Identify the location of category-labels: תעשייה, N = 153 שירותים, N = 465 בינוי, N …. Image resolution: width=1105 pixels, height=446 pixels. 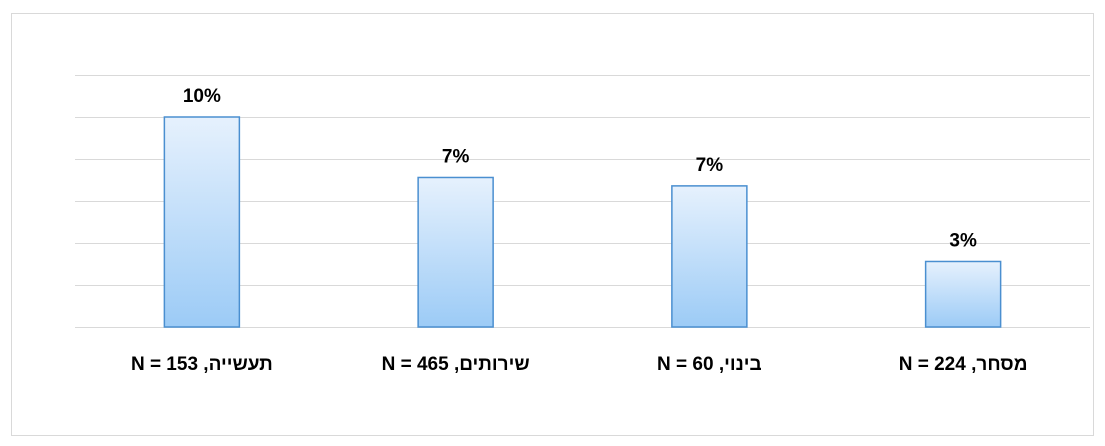
(579, 364).